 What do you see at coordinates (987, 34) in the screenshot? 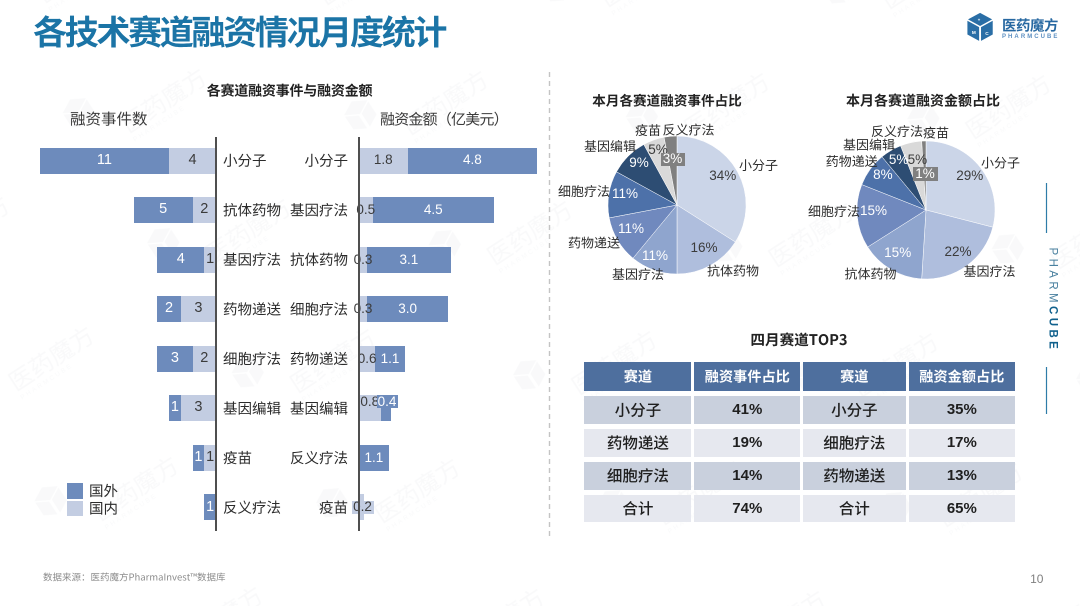
I see `svg-text: C` at bounding box center [987, 34].